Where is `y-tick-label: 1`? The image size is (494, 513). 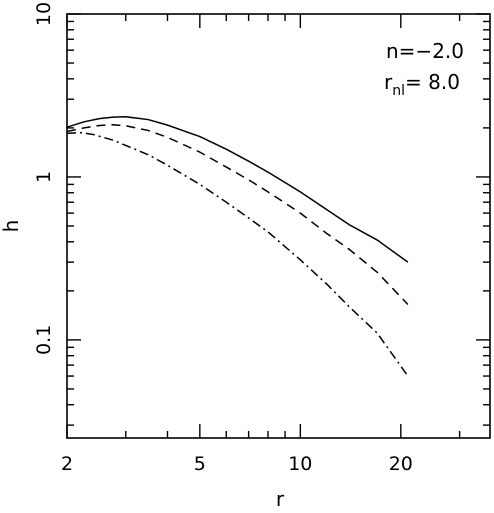 y-tick-label: 1 is located at coordinates (44, 177).